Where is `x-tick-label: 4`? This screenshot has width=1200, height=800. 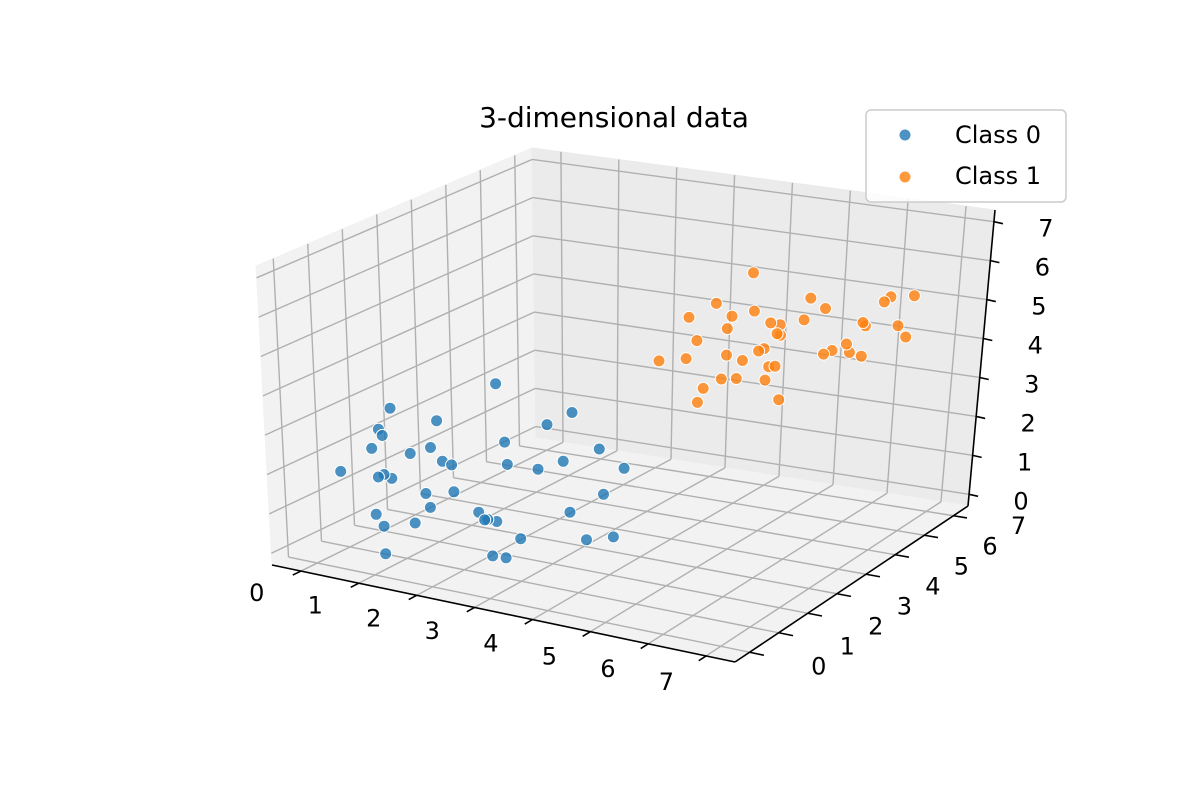
x-tick-label: 4 is located at coordinates (490, 644).